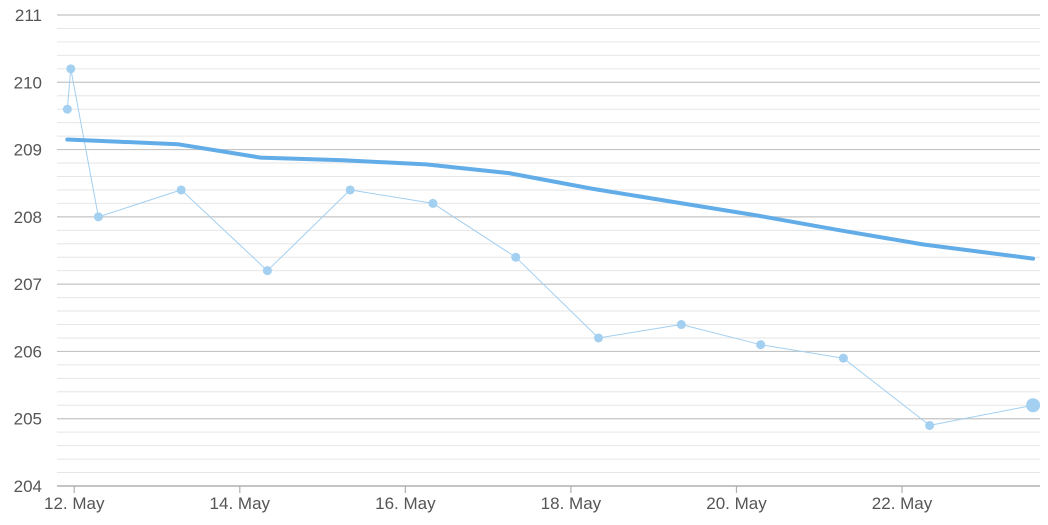 The image size is (1048, 525). Describe the element at coordinates (240, 503) in the screenshot. I see `x-tick-label: 14. May` at that location.